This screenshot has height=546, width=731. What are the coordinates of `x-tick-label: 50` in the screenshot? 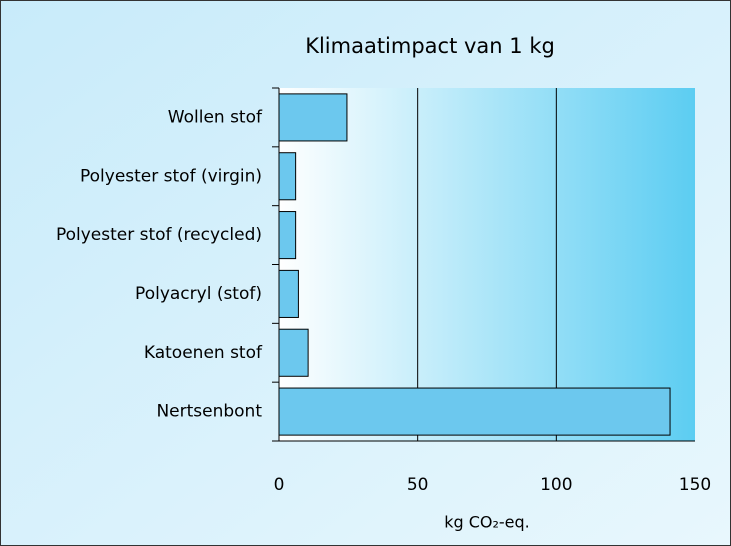 It's located at (418, 485).